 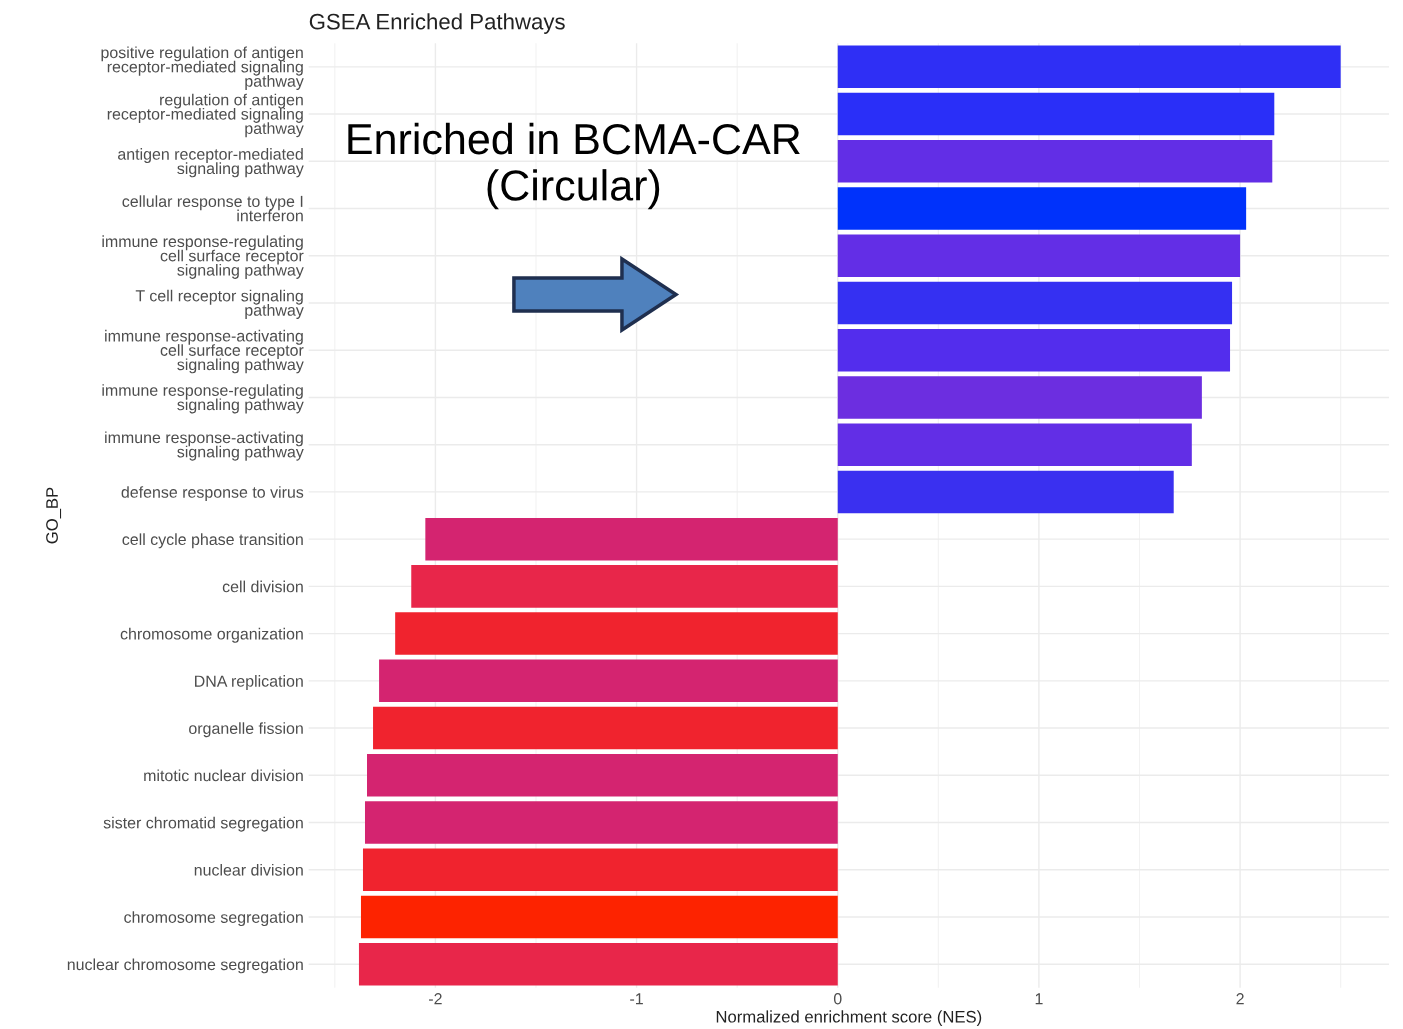 What do you see at coordinates (219, 304) in the screenshot?
I see `y-tick-label: T cell receptor signaling pathway` at bounding box center [219, 304].